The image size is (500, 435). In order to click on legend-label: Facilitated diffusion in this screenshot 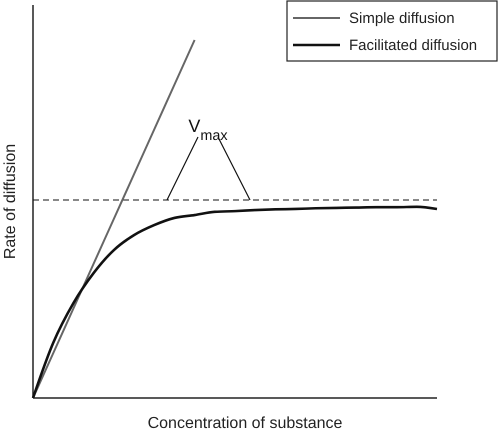, I will do `click(413, 45)`.